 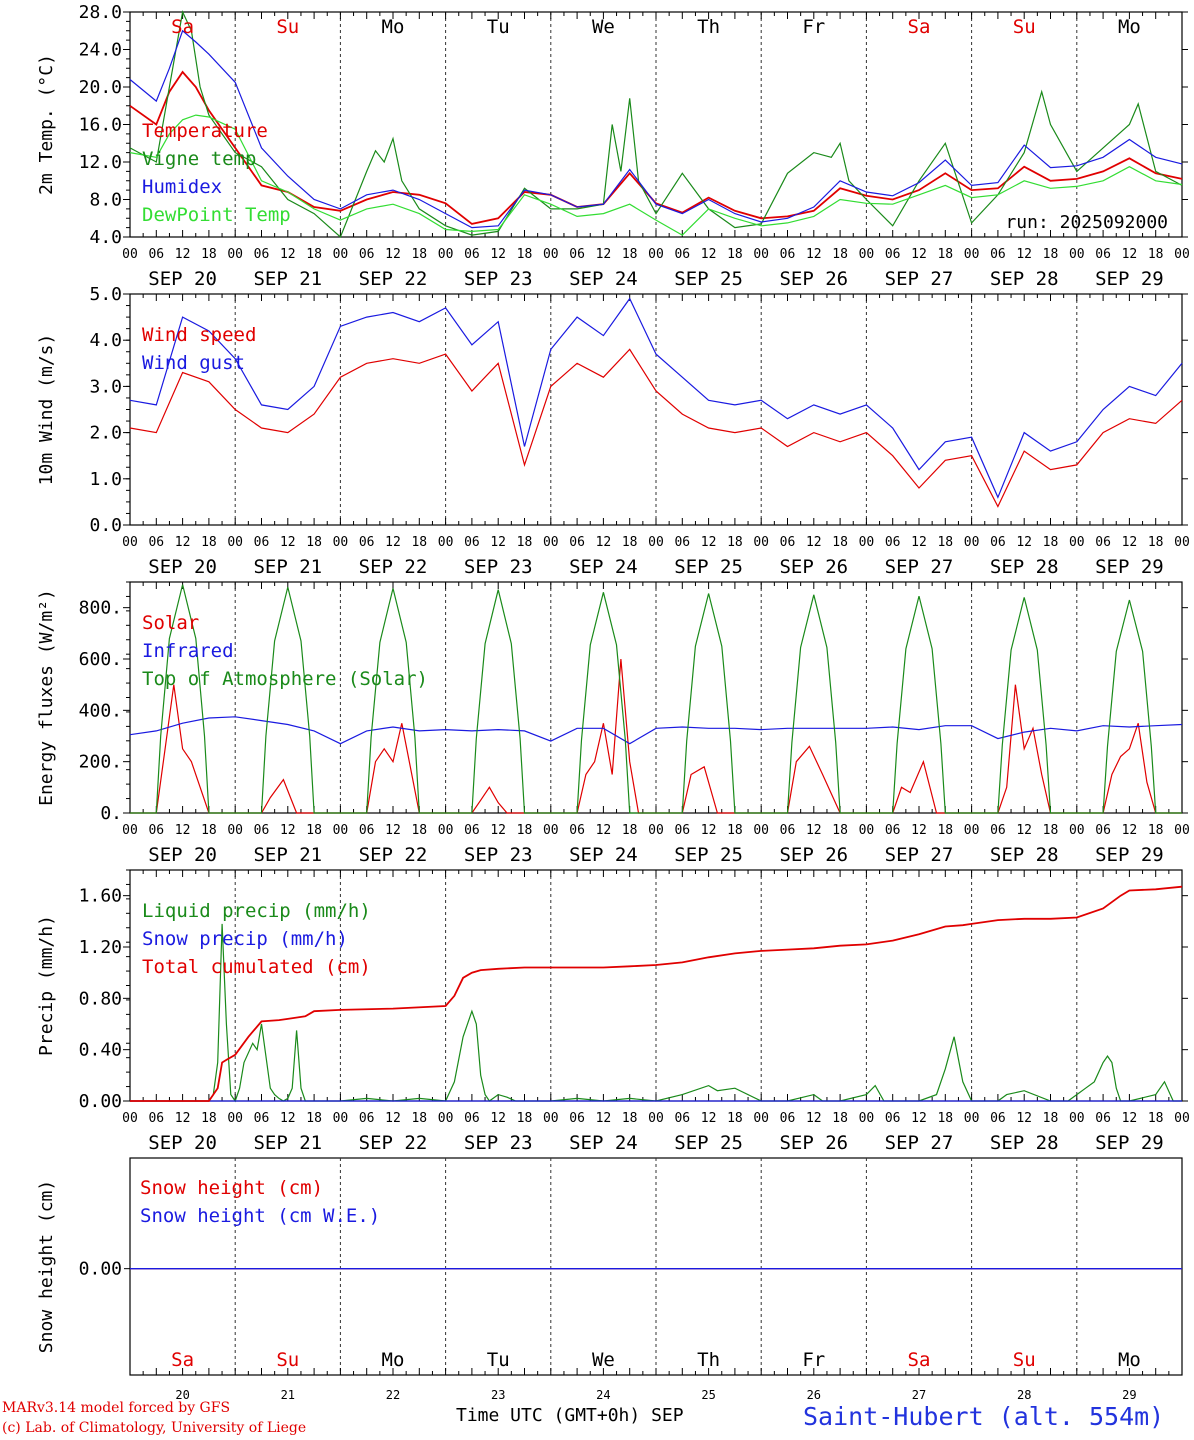 I want to click on x-axis-title: Time UTC (GMT+0h) SEP, so click(x=570, y=1415).